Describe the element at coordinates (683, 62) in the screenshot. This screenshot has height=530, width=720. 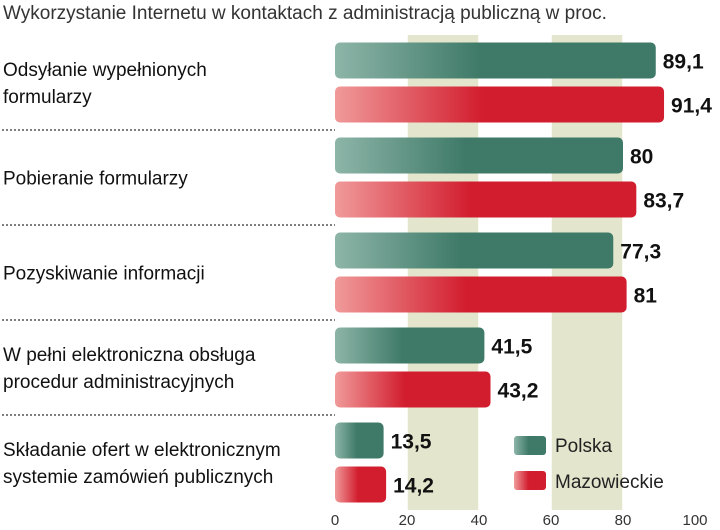
I see `value-label-polska-0: 89,1` at that location.